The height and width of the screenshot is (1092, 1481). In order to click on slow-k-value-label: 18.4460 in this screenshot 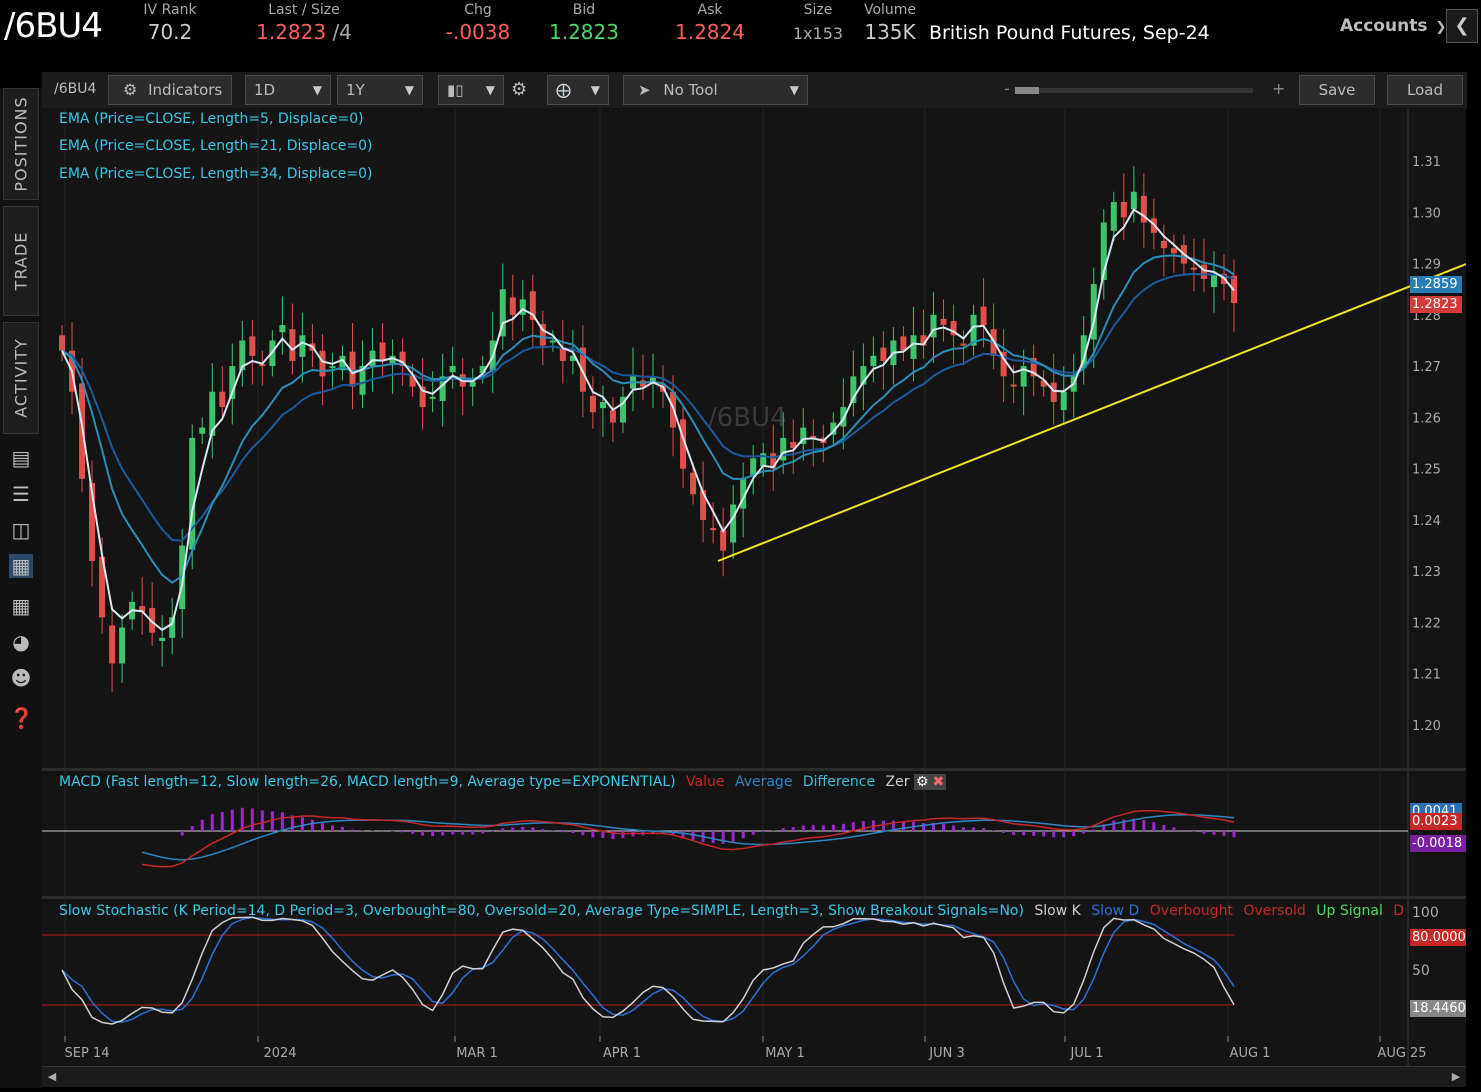, I will do `click(1438, 1008)`.